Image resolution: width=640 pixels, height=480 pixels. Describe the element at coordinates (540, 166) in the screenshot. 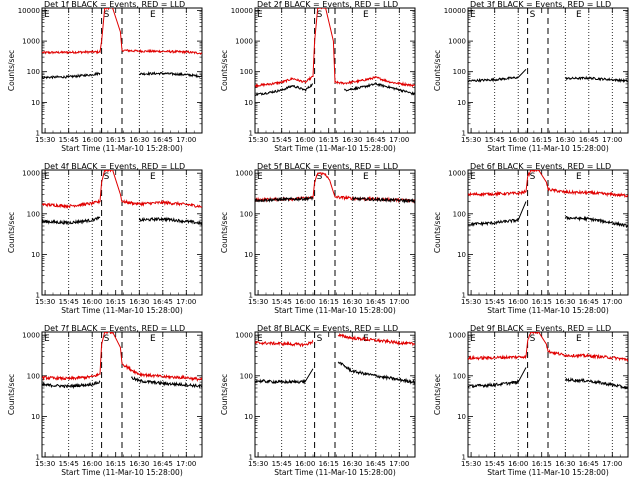

I see `panel-title: Det 6f BLACK = Events, RED = LLD` at that location.